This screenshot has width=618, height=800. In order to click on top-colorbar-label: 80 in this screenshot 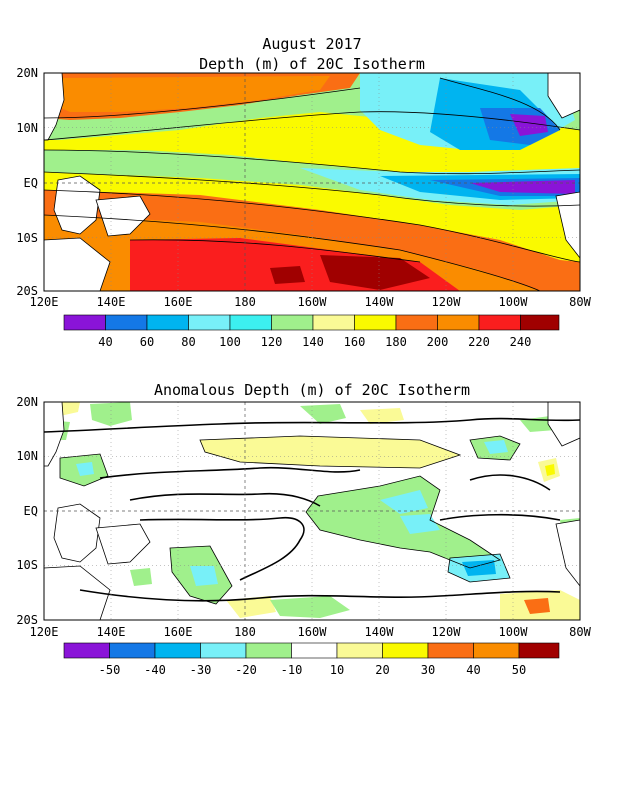, I will do `click(188, 342)`.